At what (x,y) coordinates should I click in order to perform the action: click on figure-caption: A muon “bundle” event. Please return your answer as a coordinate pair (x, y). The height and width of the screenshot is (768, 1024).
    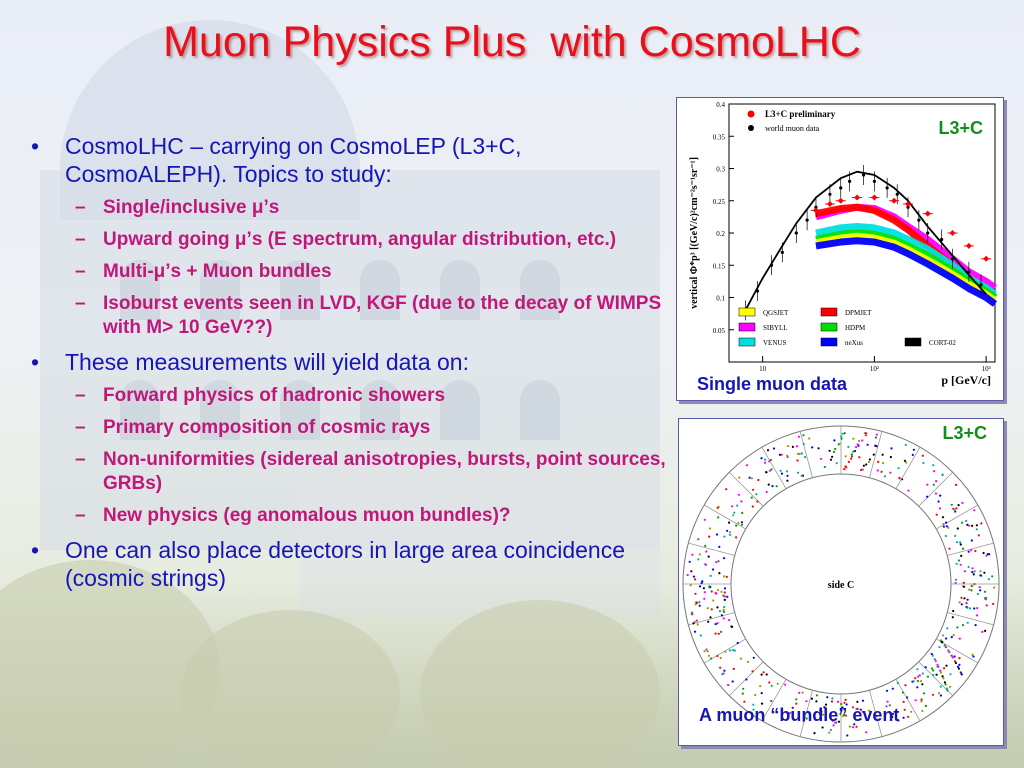
    Looking at the image, I should click on (799, 715).